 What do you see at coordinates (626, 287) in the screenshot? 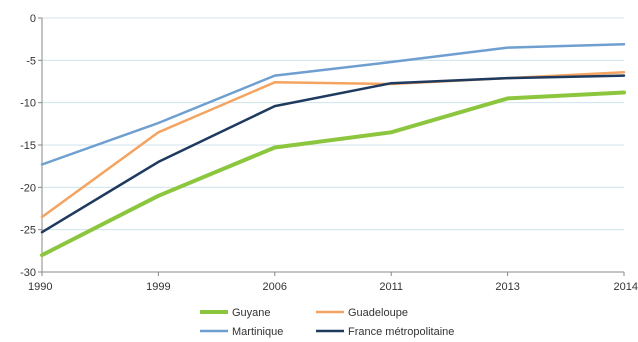
I see `x-tick-label: 2014` at bounding box center [626, 287].